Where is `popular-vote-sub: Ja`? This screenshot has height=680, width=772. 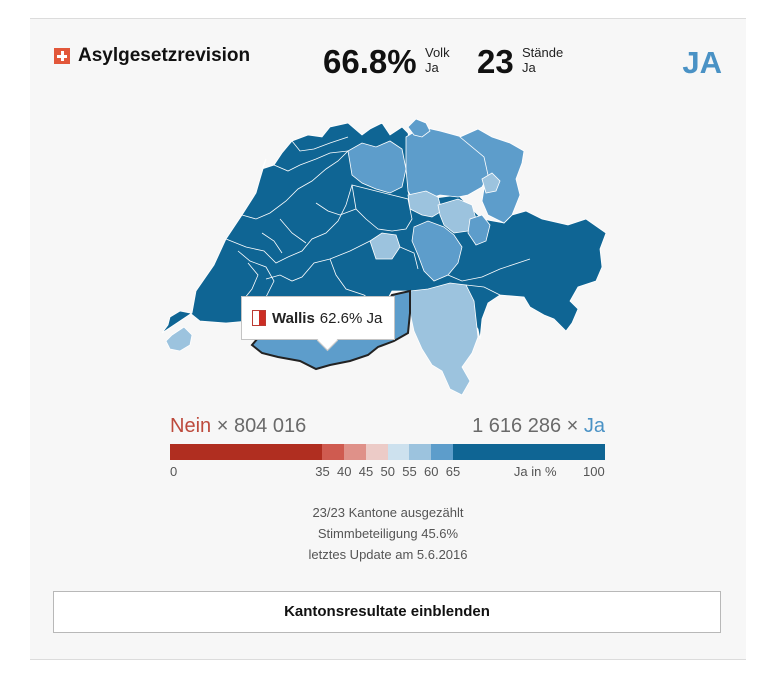
popular-vote-sub: Ja is located at coordinates (432, 67).